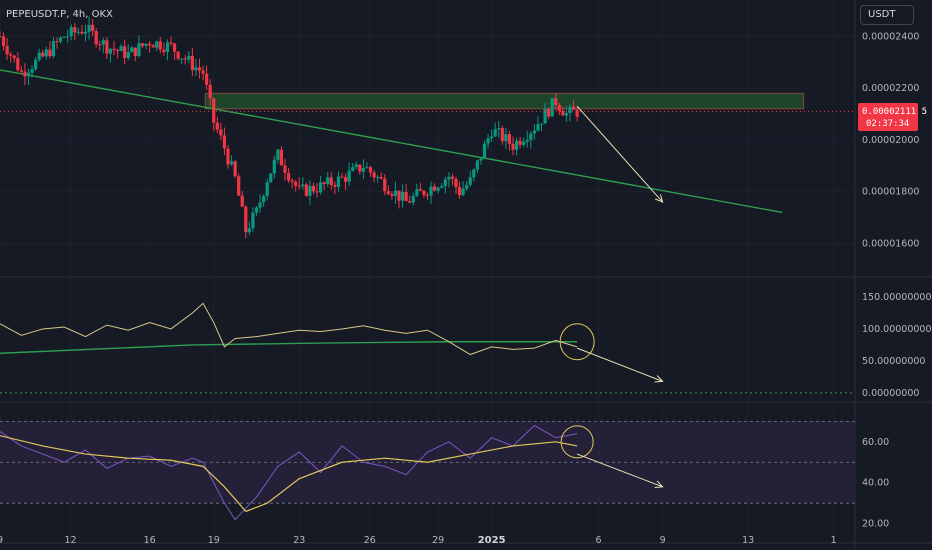 This screenshot has height=550, width=932. I want to click on rsi-main-line, so click(289, 472).